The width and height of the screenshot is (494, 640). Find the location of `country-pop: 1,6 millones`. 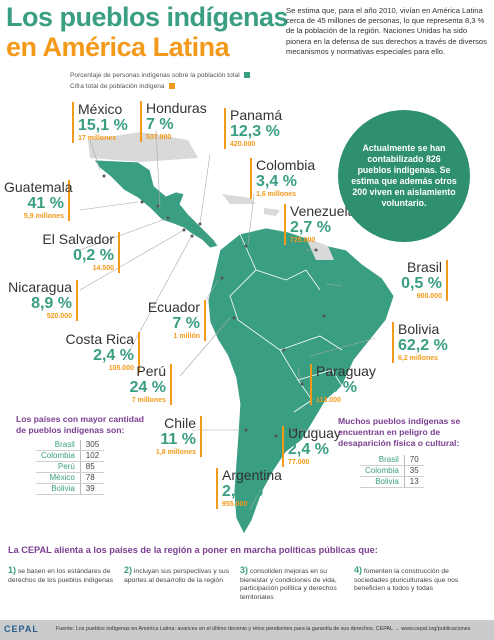

country-pop: 1,6 millones is located at coordinates (276, 194).